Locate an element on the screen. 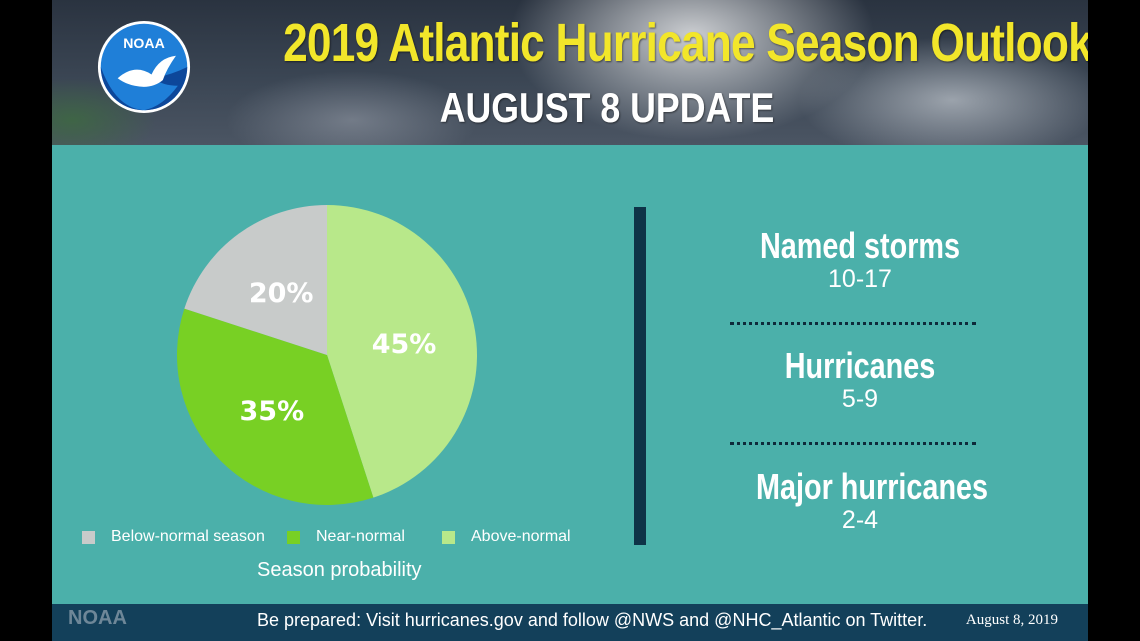 This screenshot has height=641, width=1140. stat-named-storms: Named storms 10-17 is located at coordinates (860, 259).